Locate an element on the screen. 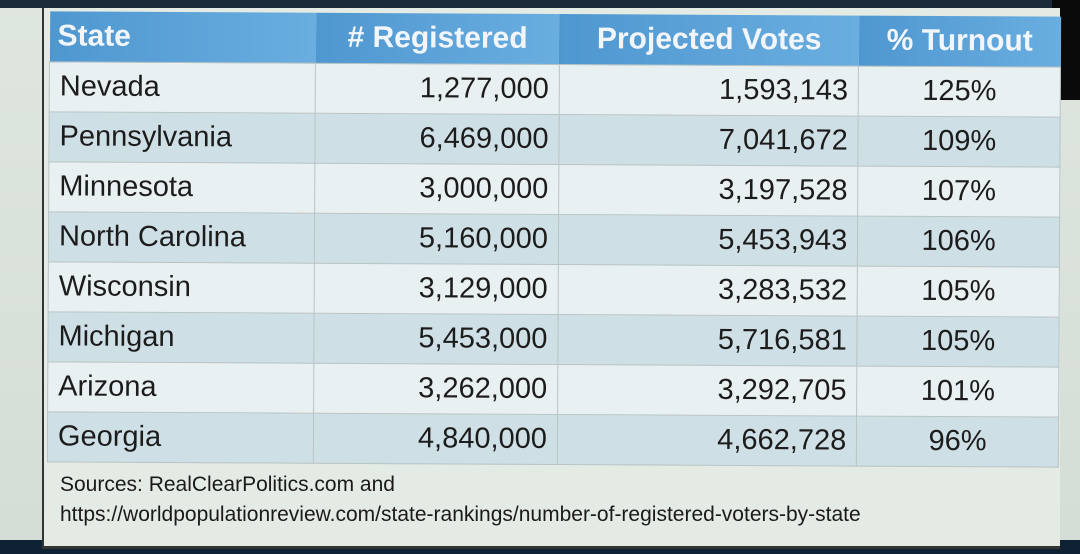 The width and height of the screenshot is (1080, 554). cell-state: Michigan is located at coordinates (181, 337).